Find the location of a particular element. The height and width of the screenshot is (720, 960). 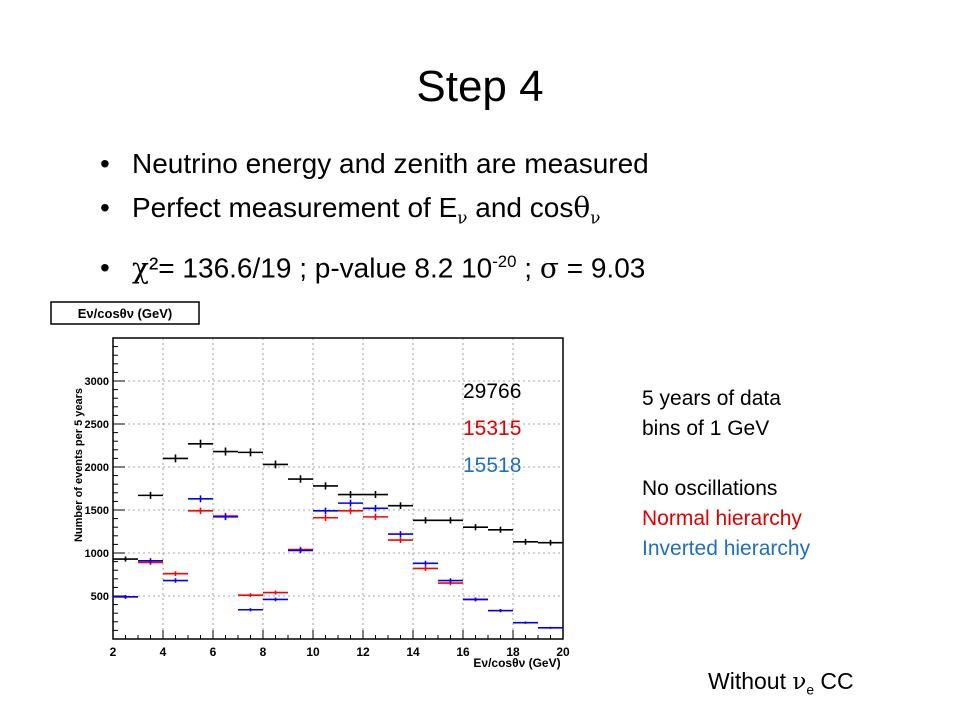

exponent: -20 is located at coordinates (504, 261).